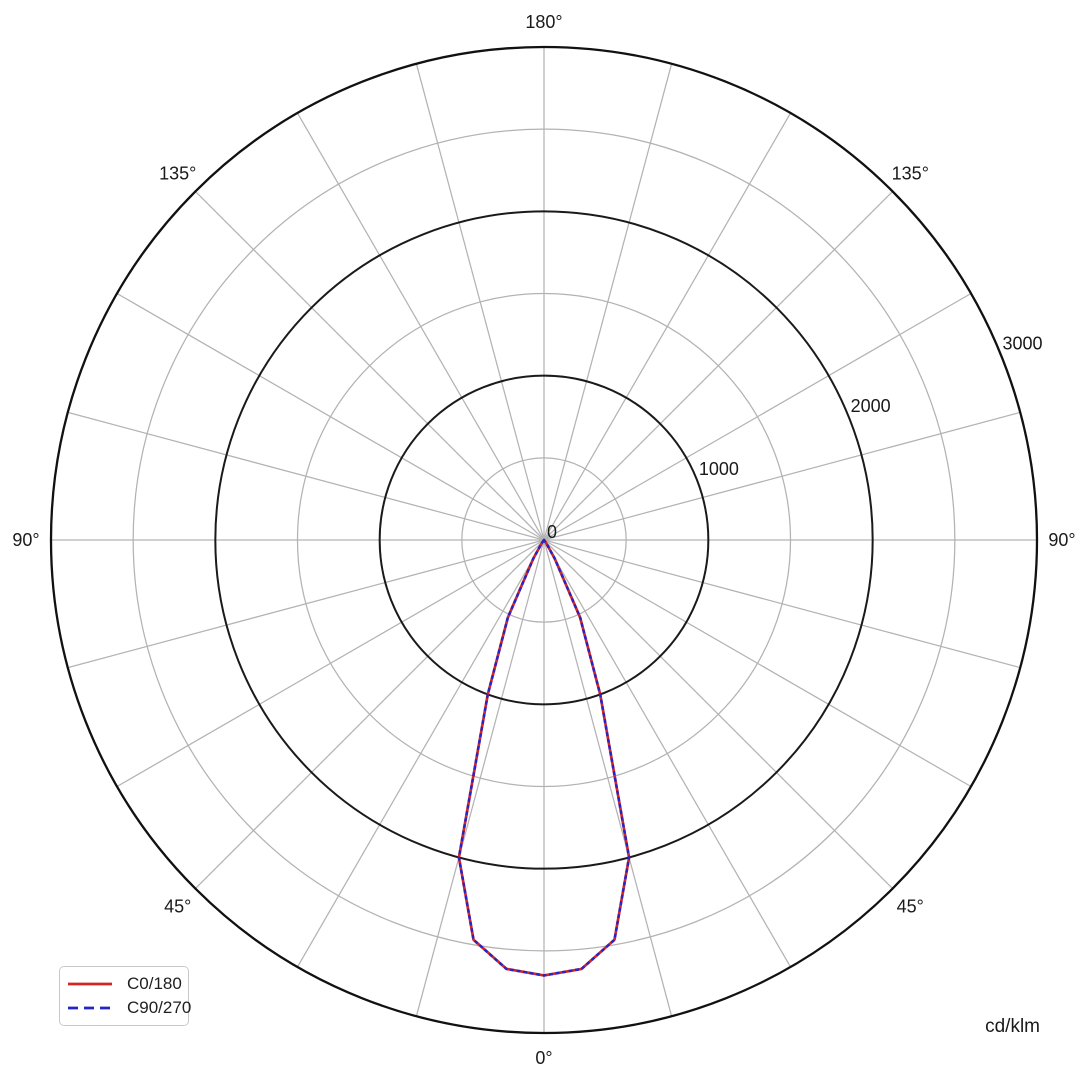 The width and height of the screenshot is (1089, 1080). I want to click on legend-line-c90-270-icon, so click(90, 1008).